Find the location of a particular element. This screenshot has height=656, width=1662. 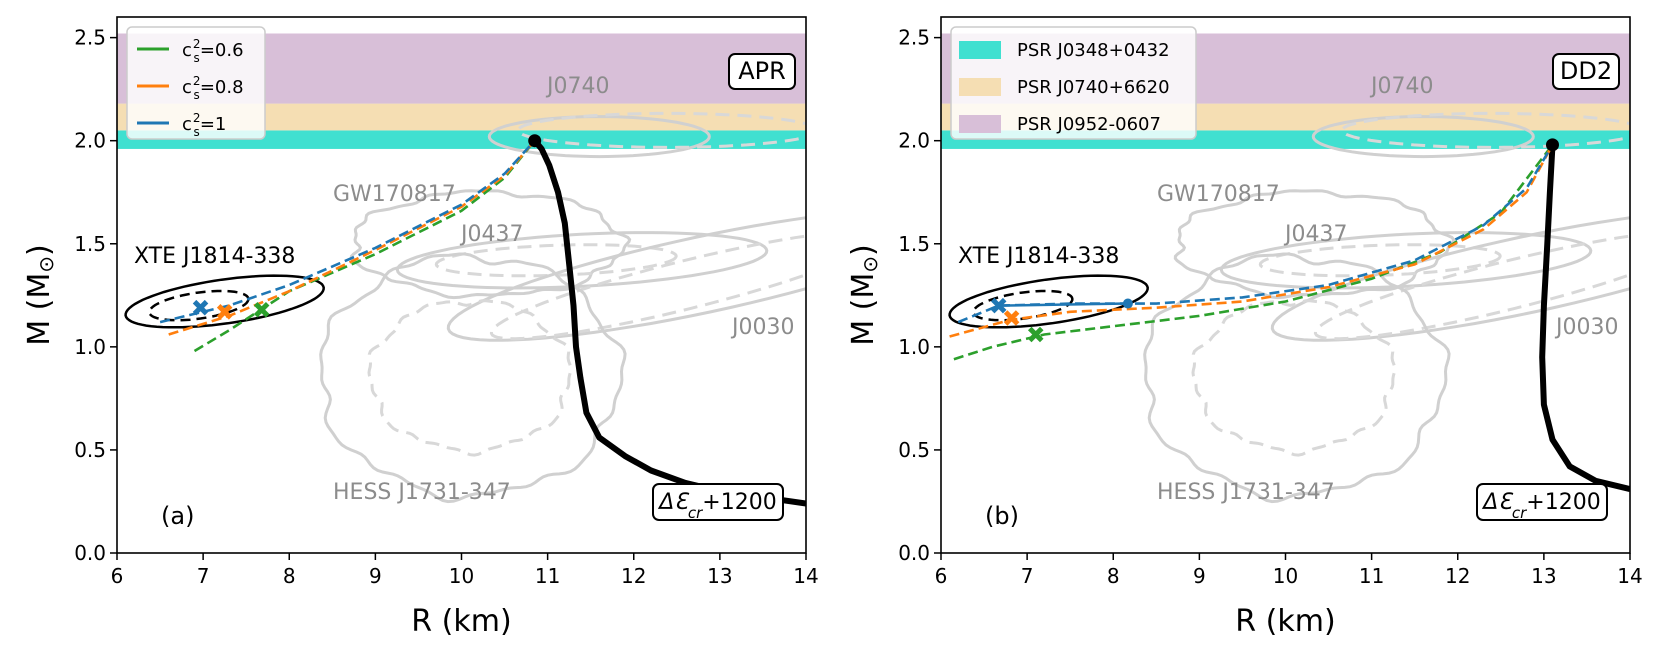

j0030-label: J0030 is located at coordinates (762, 327).